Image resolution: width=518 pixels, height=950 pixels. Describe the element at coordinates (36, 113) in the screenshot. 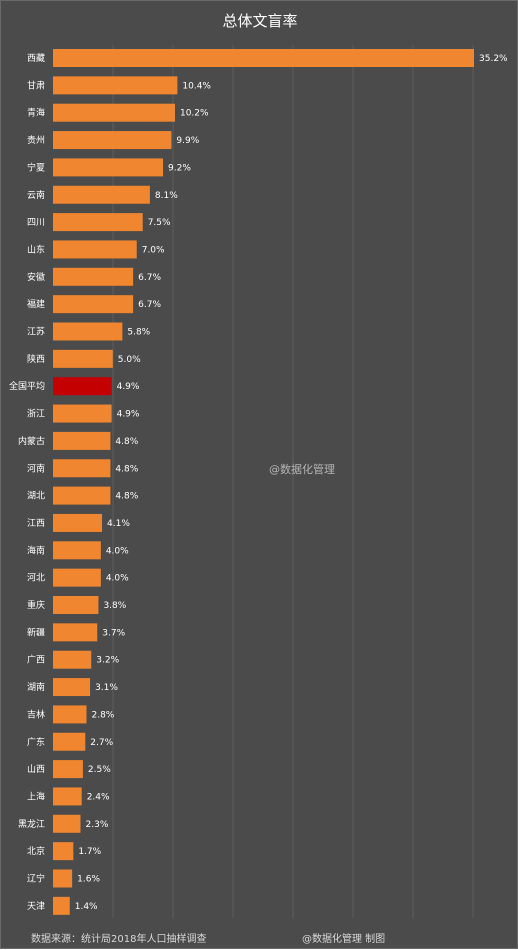

I see `category-label: 青海` at that location.